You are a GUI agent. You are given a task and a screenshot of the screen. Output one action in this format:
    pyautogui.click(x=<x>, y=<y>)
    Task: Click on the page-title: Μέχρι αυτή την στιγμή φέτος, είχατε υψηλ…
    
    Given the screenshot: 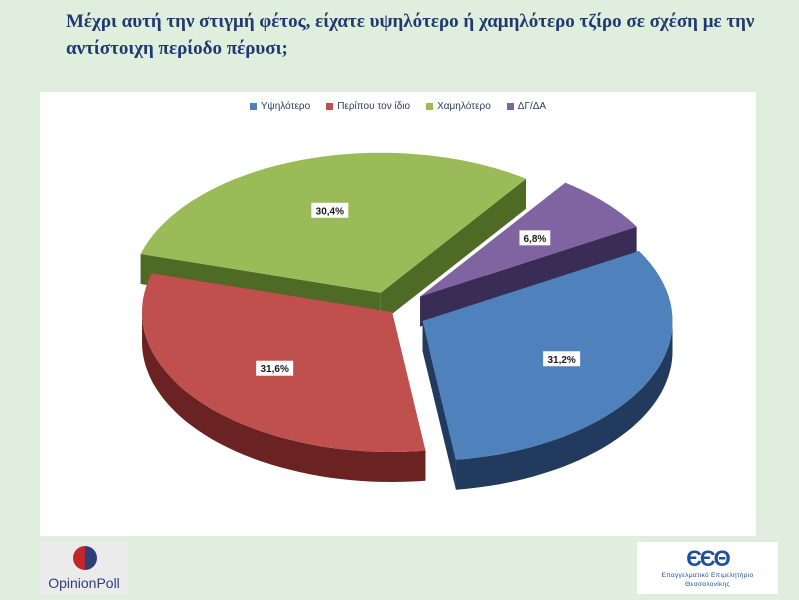 What is the action you would take?
    pyautogui.click(x=416, y=35)
    